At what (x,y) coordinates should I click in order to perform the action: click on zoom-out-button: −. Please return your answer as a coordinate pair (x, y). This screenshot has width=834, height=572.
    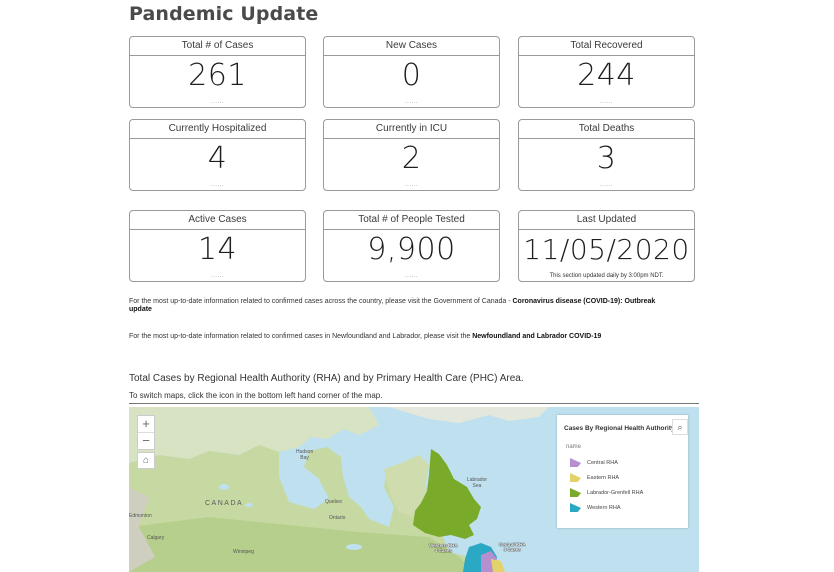
    Looking at the image, I should click on (146, 440).